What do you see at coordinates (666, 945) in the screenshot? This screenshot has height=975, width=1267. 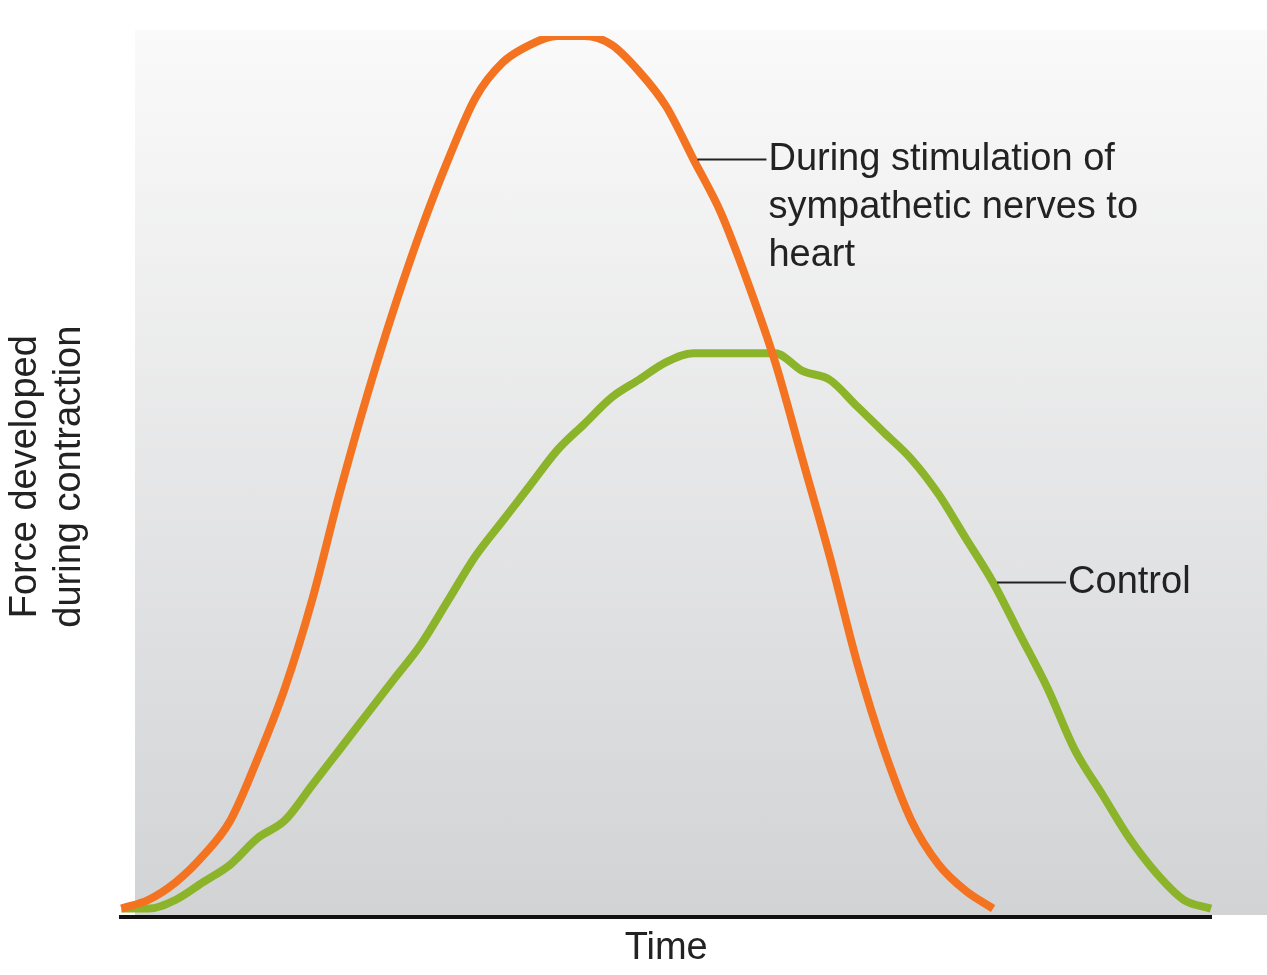 I see `x-axis-title: Time` at bounding box center [666, 945].